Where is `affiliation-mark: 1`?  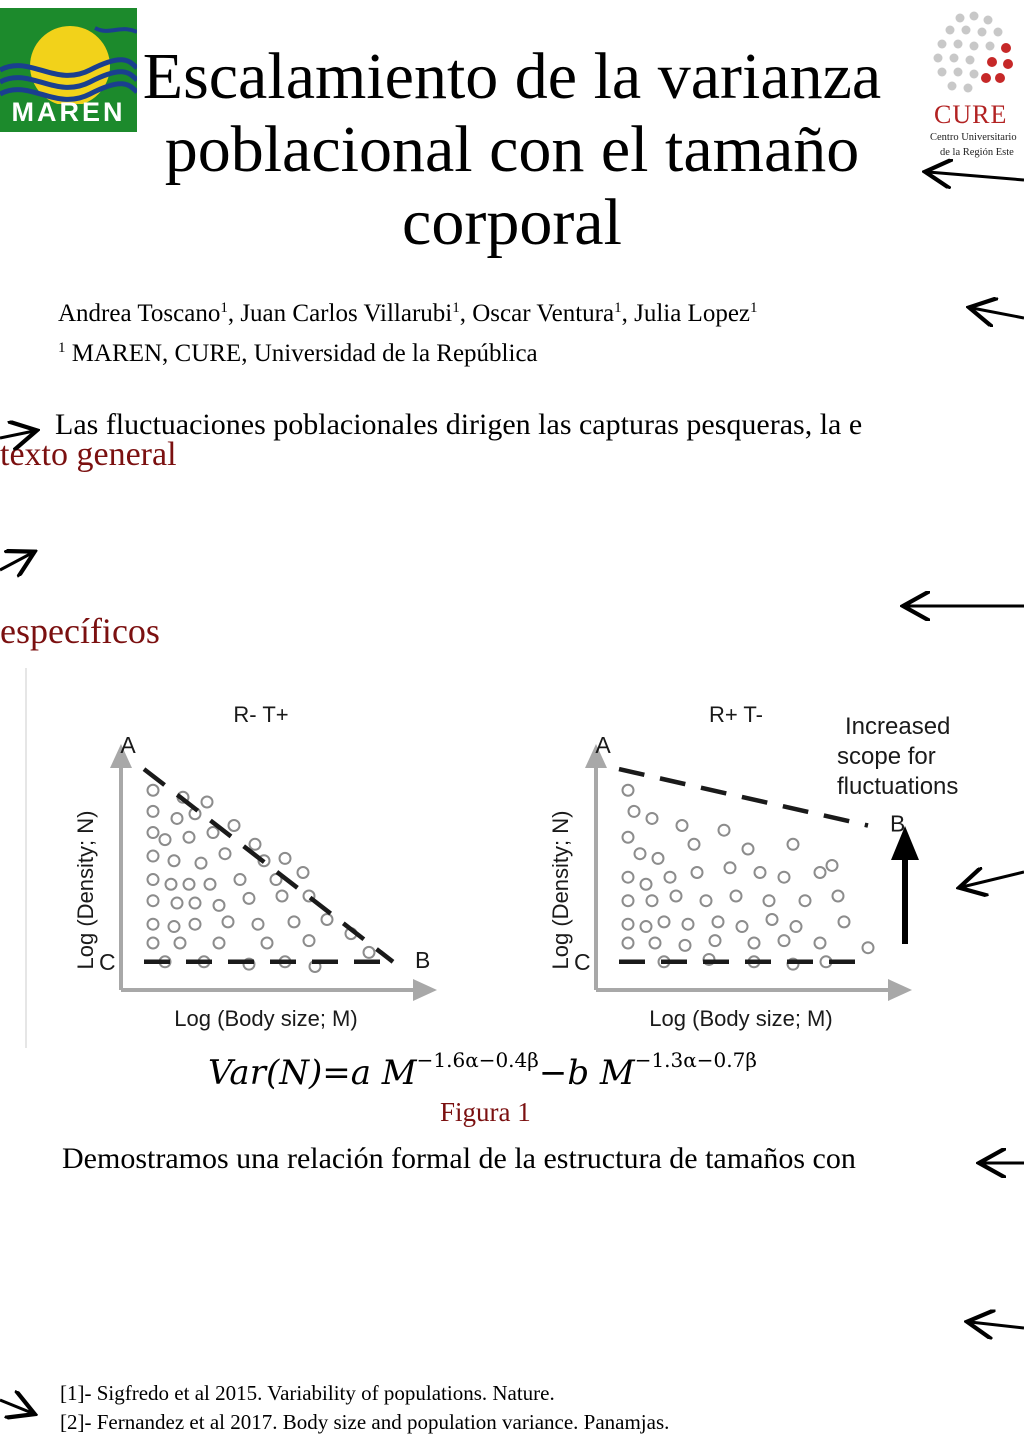 affiliation-mark: 1 is located at coordinates (62, 348).